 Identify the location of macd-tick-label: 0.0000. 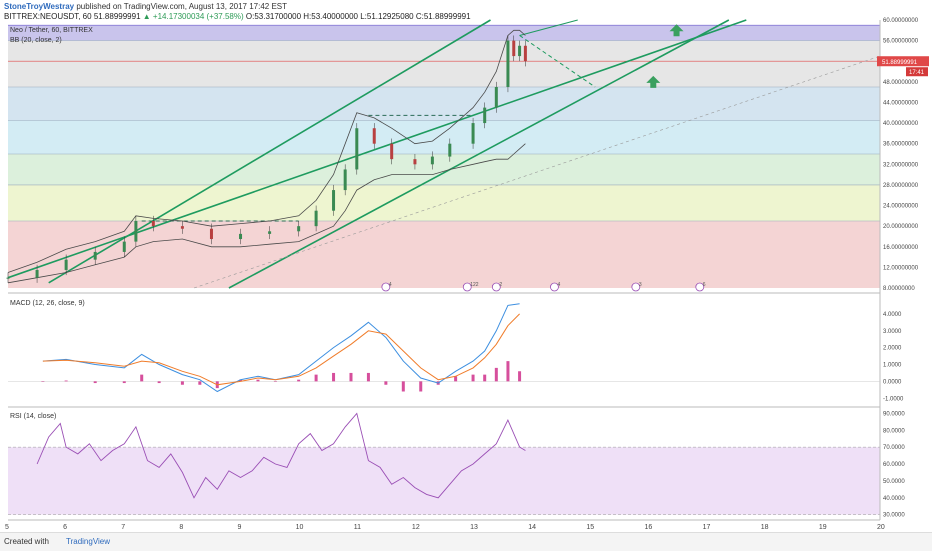
(892, 382).